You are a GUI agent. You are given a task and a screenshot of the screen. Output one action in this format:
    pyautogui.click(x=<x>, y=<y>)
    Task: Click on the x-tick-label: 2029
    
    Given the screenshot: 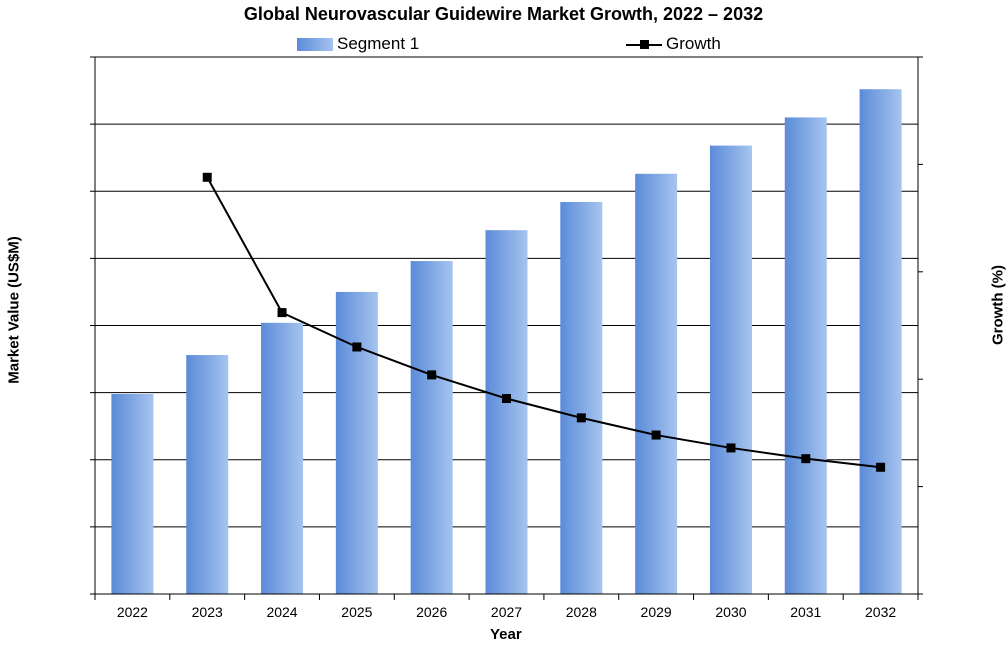 What is the action you would take?
    pyautogui.click(x=656, y=612)
    